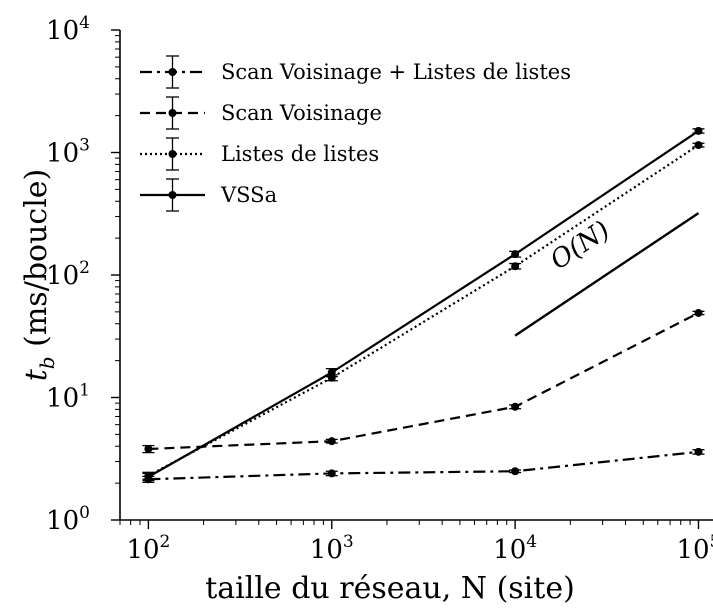 This screenshot has height=610, width=713. Describe the element at coordinates (68, 152) in the screenshot. I see `y-tick-label: 103` at that location.